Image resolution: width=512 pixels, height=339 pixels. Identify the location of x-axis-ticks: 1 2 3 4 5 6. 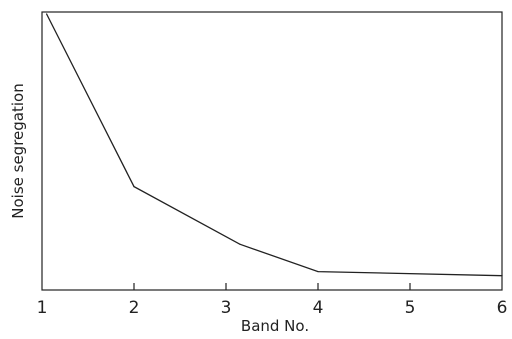
(272, 300).